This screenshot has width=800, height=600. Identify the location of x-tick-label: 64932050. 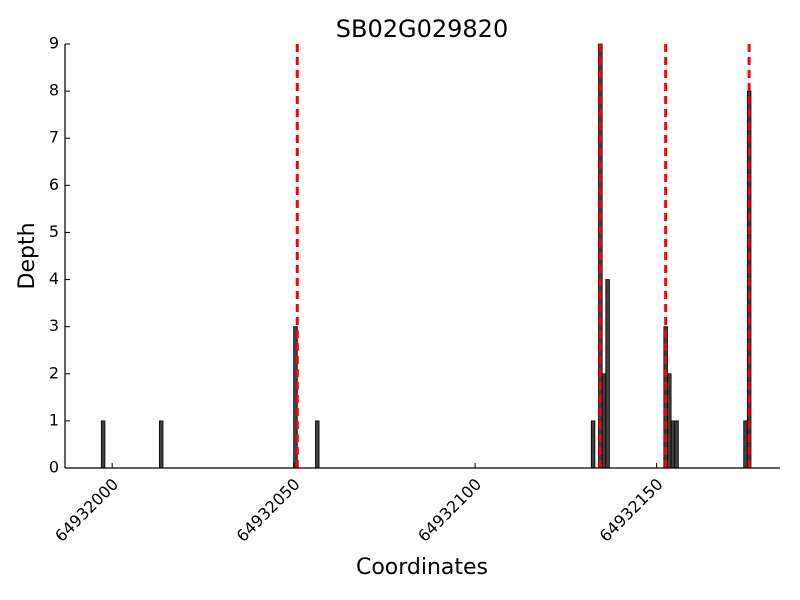
(268, 510).